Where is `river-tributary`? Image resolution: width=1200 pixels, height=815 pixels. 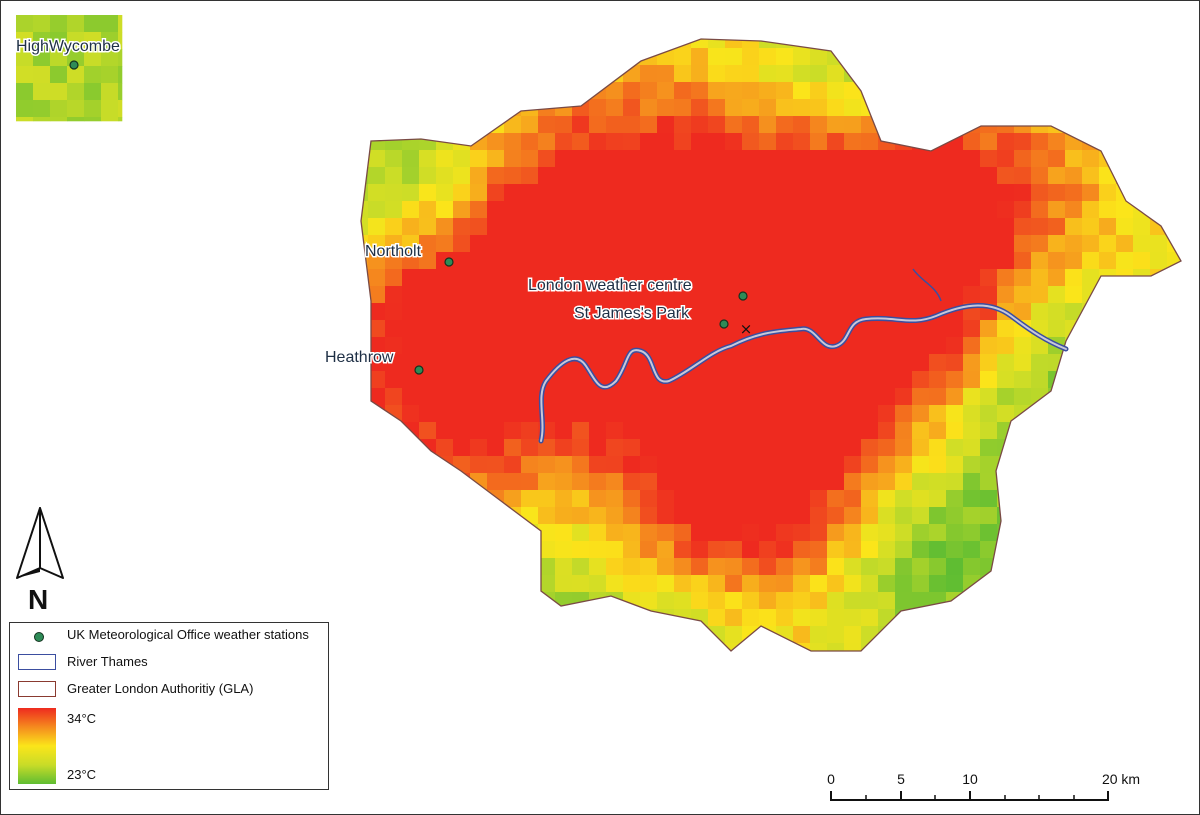
river-tributary is located at coordinates (927, 285).